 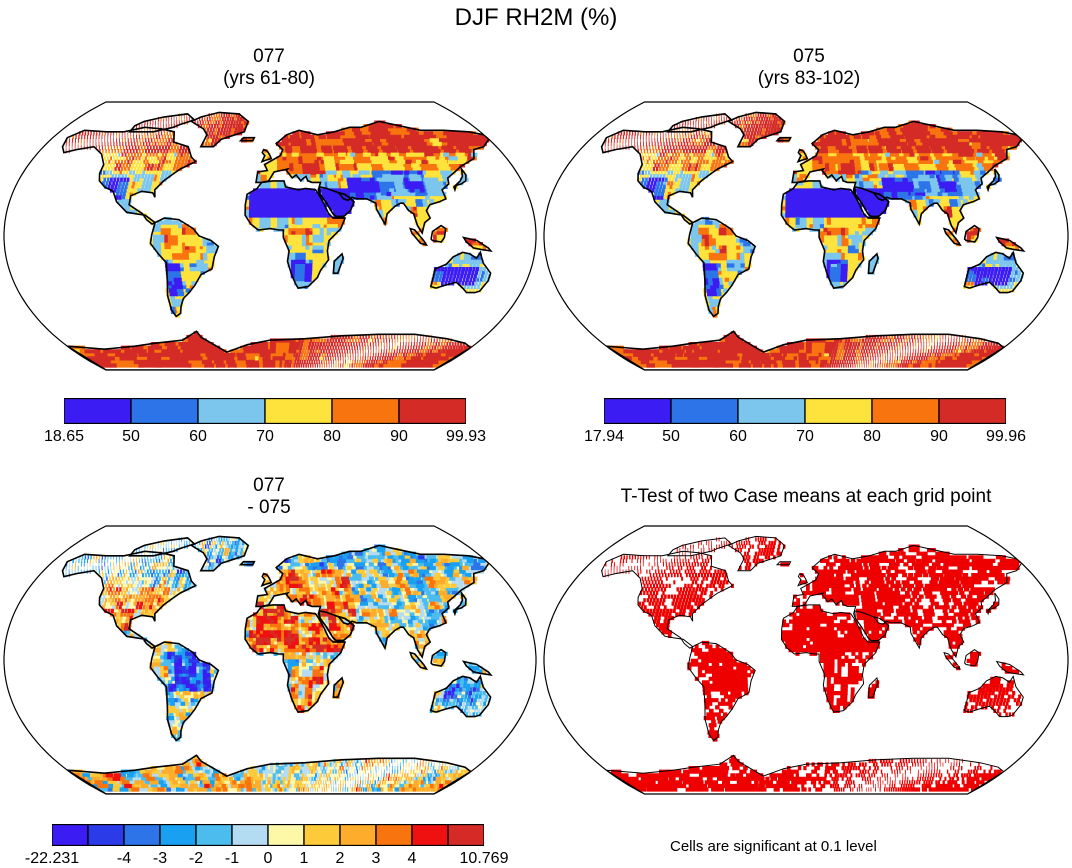 What do you see at coordinates (809, 78) in the screenshot?
I see `panel-075-years: (yrs 83-102)` at bounding box center [809, 78].